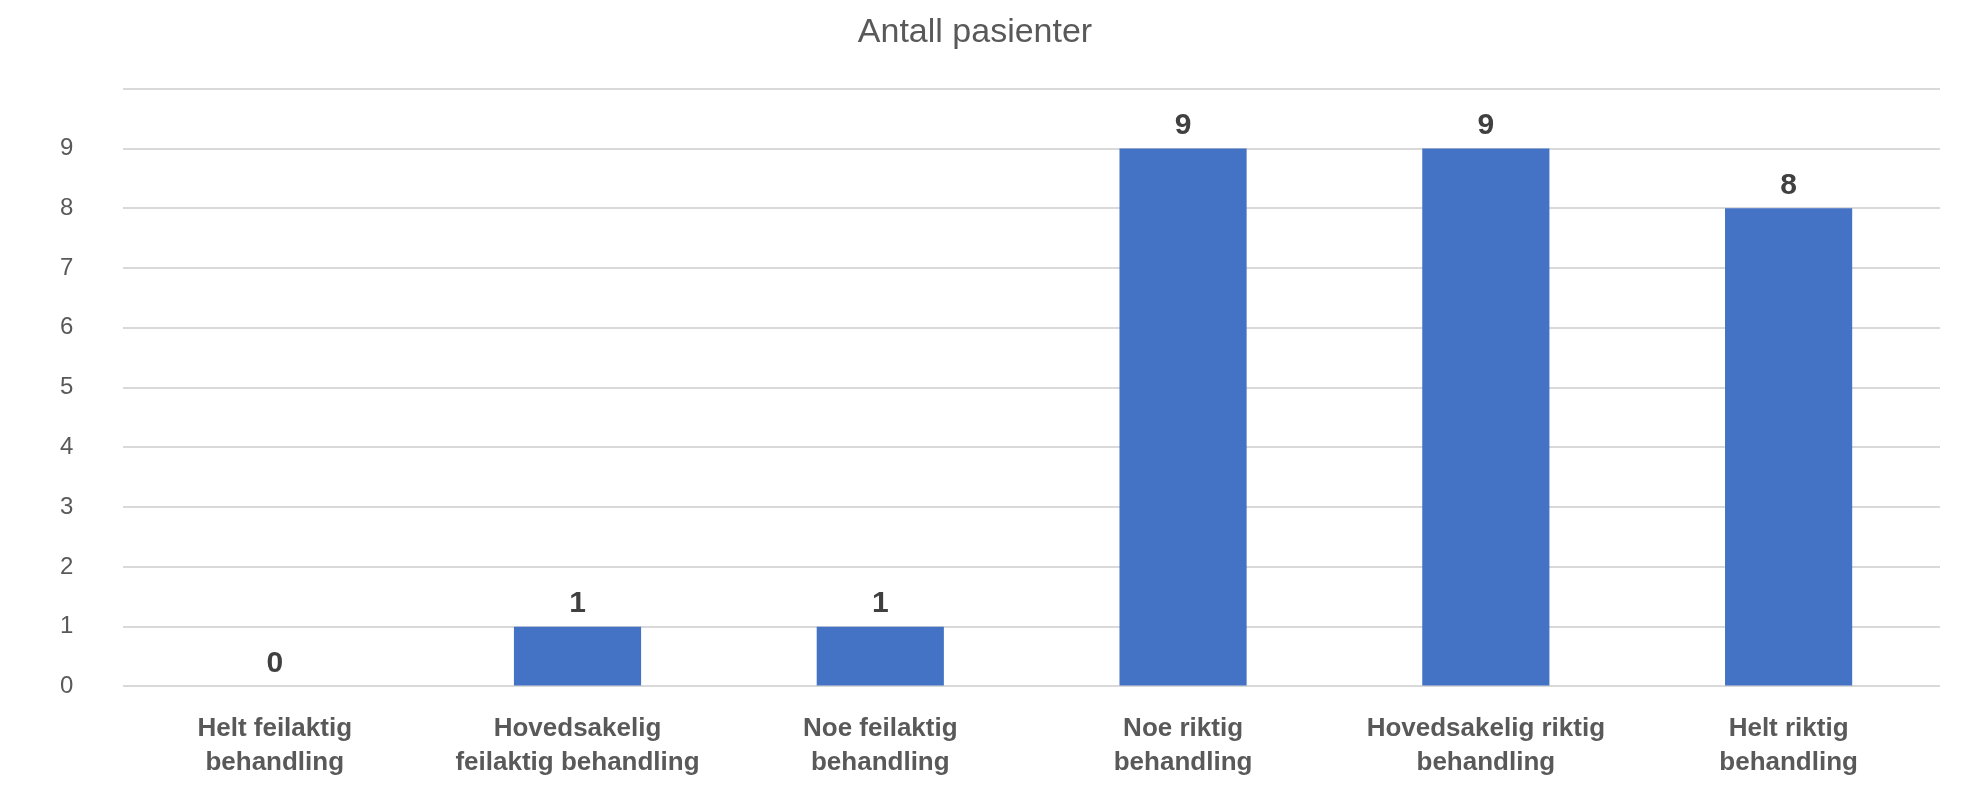 The height and width of the screenshot is (802, 1964). I want to click on x-tick-label: Noe riktig behandling, so click(1183, 744).